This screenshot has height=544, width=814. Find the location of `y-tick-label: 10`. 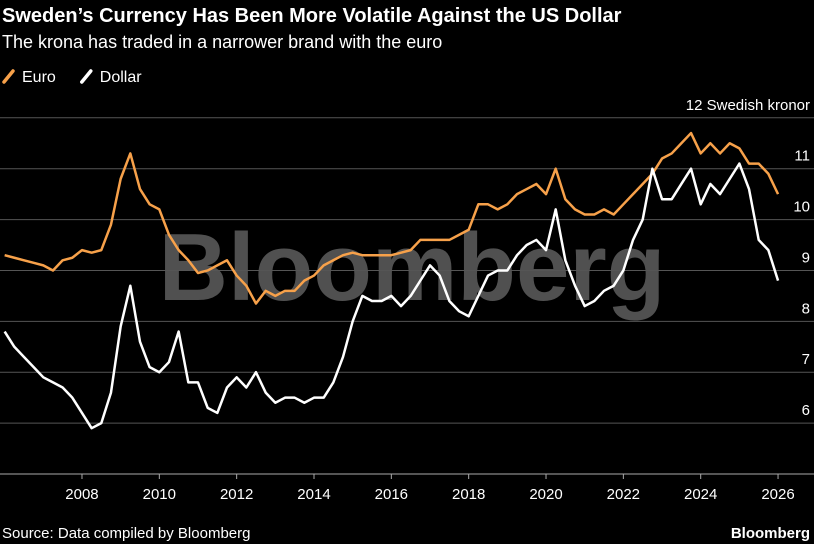

y-tick-label: 10 is located at coordinates (801, 207).